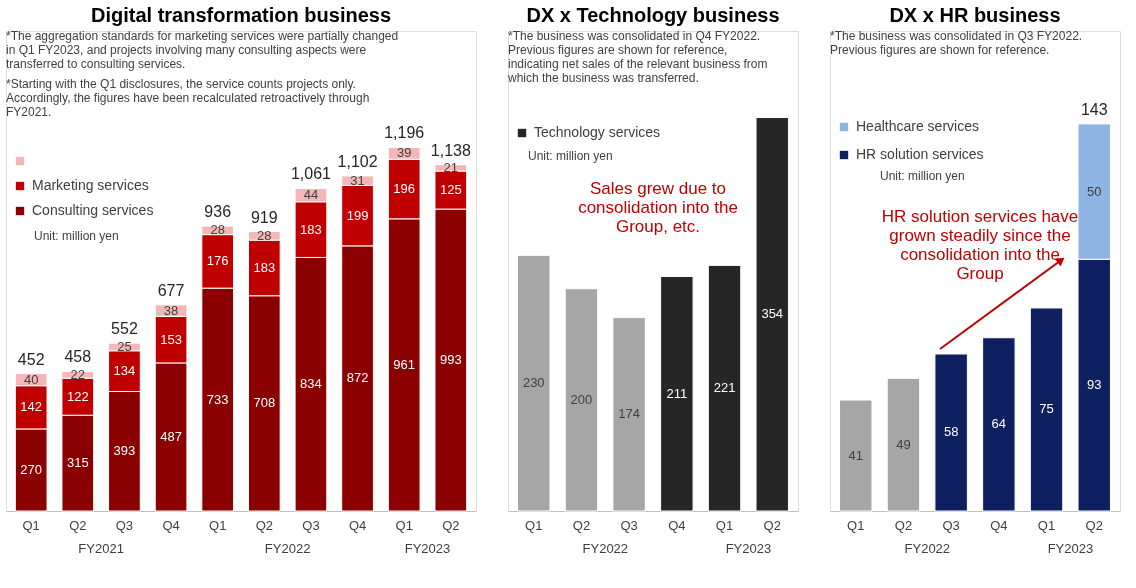 The height and width of the screenshot is (588, 1136). I want to click on data-label: 64, so click(999, 424).